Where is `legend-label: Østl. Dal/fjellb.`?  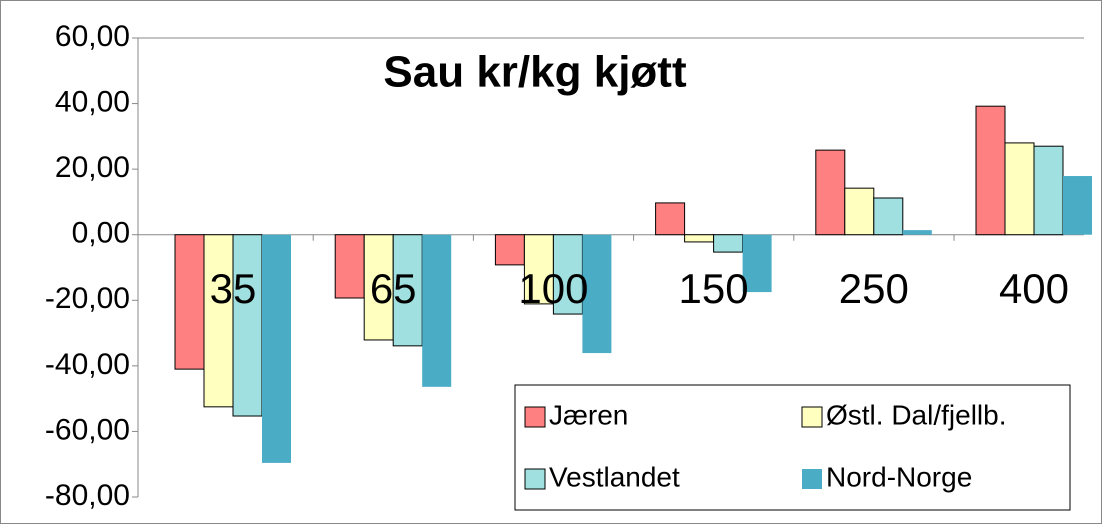 legend-label: Østl. Dal/fjellb. is located at coordinates (916, 414).